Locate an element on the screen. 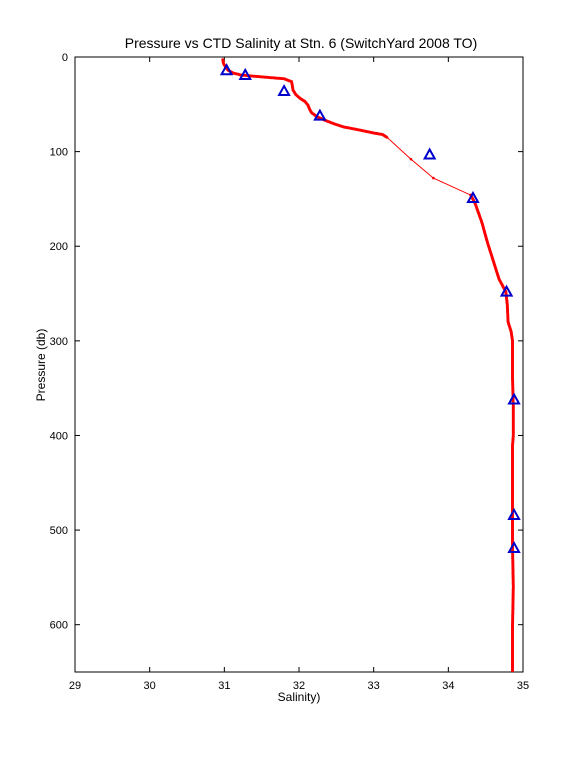  y-tick-label: 600 is located at coordinates (59, 626).